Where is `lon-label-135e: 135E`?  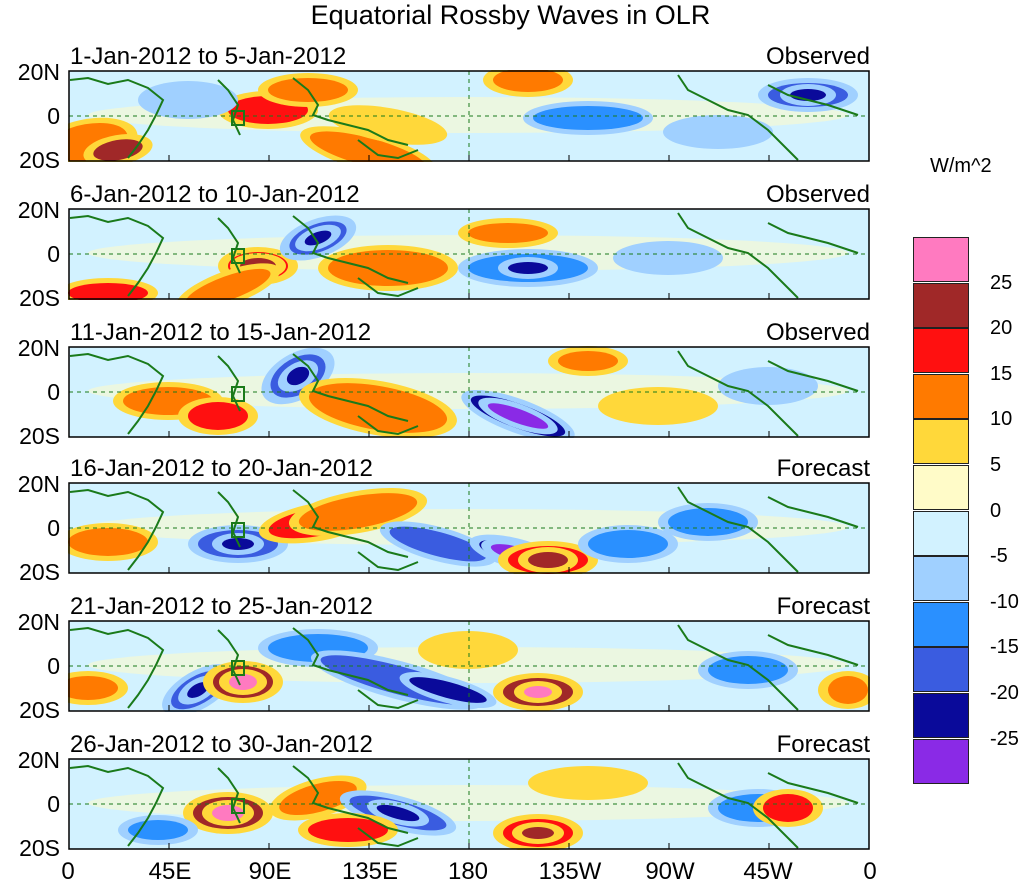
lon-label-135e: 135E is located at coordinates (370, 871).